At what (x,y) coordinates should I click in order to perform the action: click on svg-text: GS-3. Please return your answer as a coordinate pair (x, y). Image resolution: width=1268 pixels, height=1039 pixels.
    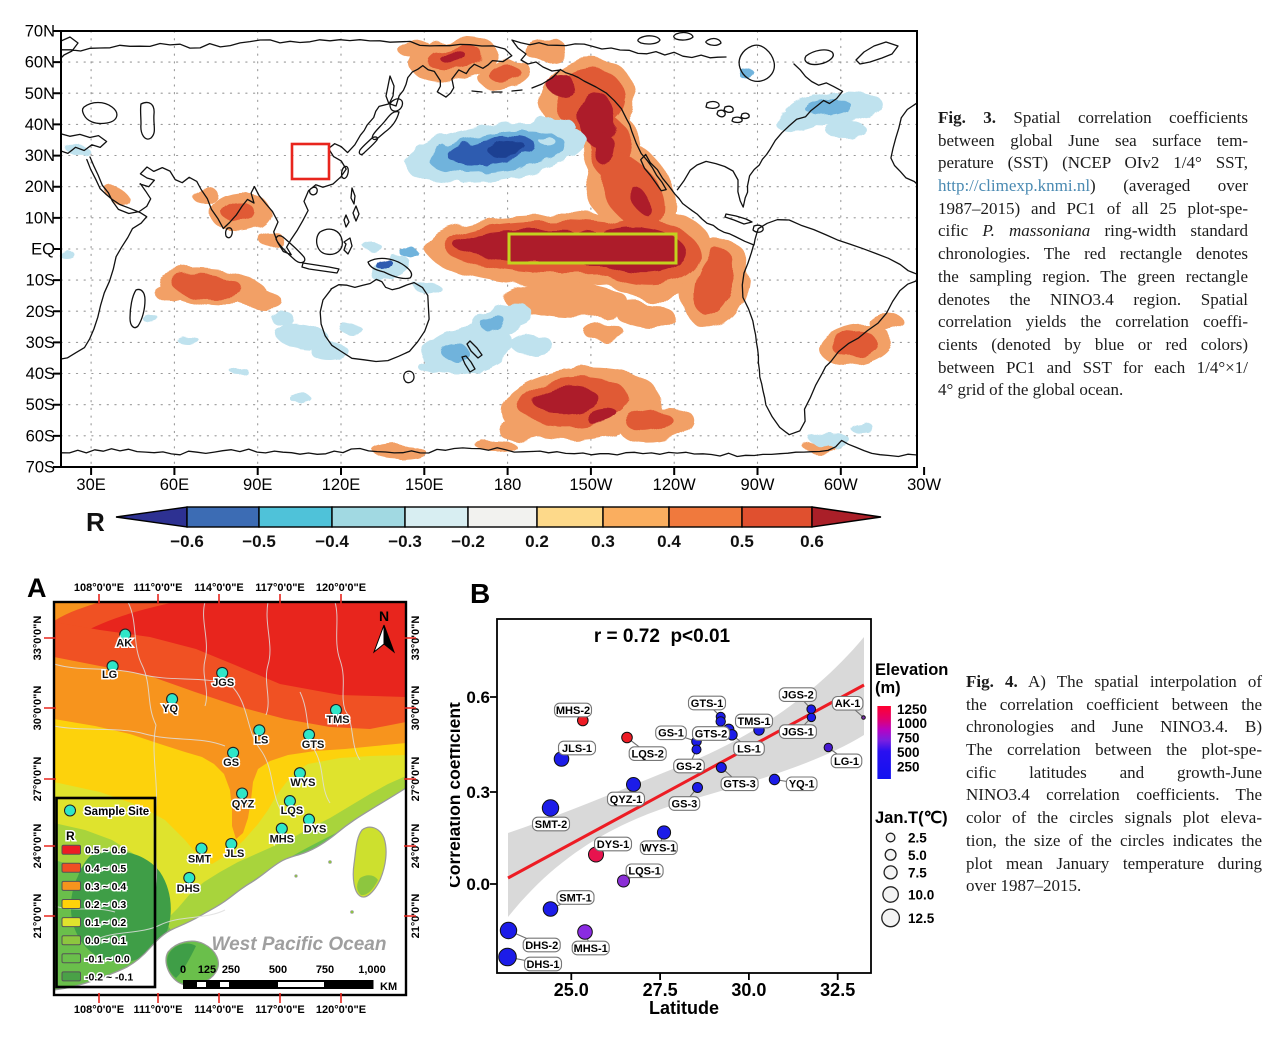
    Looking at the image, I should click on (685, 804).